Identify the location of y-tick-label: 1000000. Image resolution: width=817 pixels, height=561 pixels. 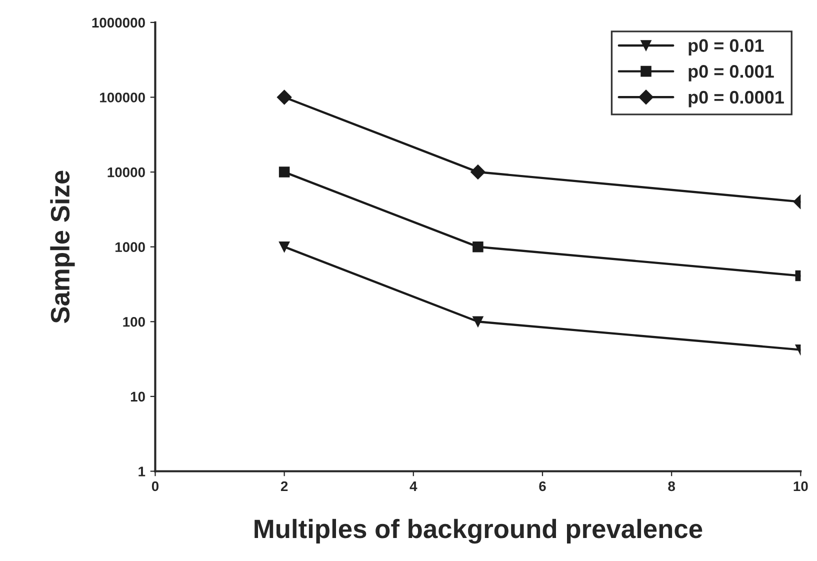
(118, 23).